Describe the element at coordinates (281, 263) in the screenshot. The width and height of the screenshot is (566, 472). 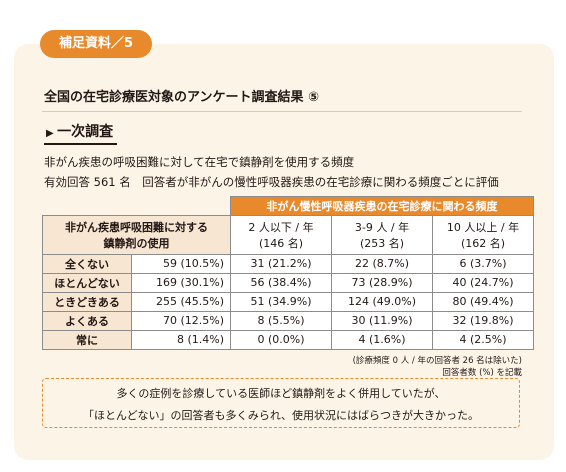
I see `cell: 31 (21.2%)` at that location.